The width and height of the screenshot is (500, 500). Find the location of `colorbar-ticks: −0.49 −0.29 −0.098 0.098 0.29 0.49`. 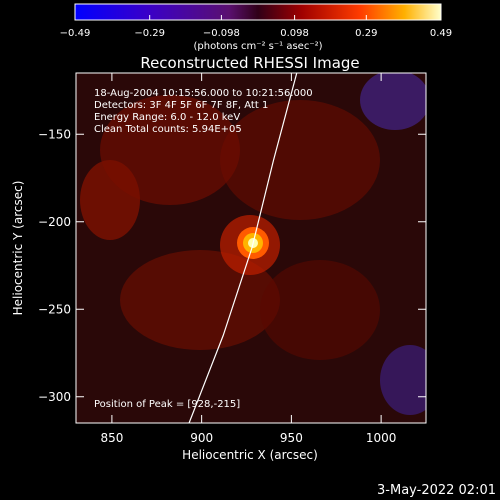

colorbar-ticks: −0.49 −0.29 −0.098 0.098 0.29 0.49 is located at coordinates (256, 27).